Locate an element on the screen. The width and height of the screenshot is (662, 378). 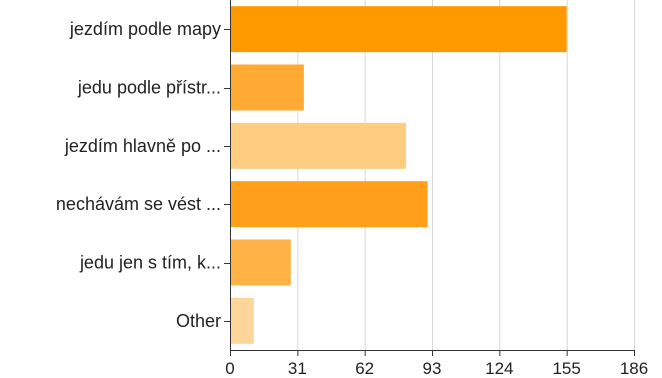
x-tick-label: 62 is located at coordinates (364, 368).